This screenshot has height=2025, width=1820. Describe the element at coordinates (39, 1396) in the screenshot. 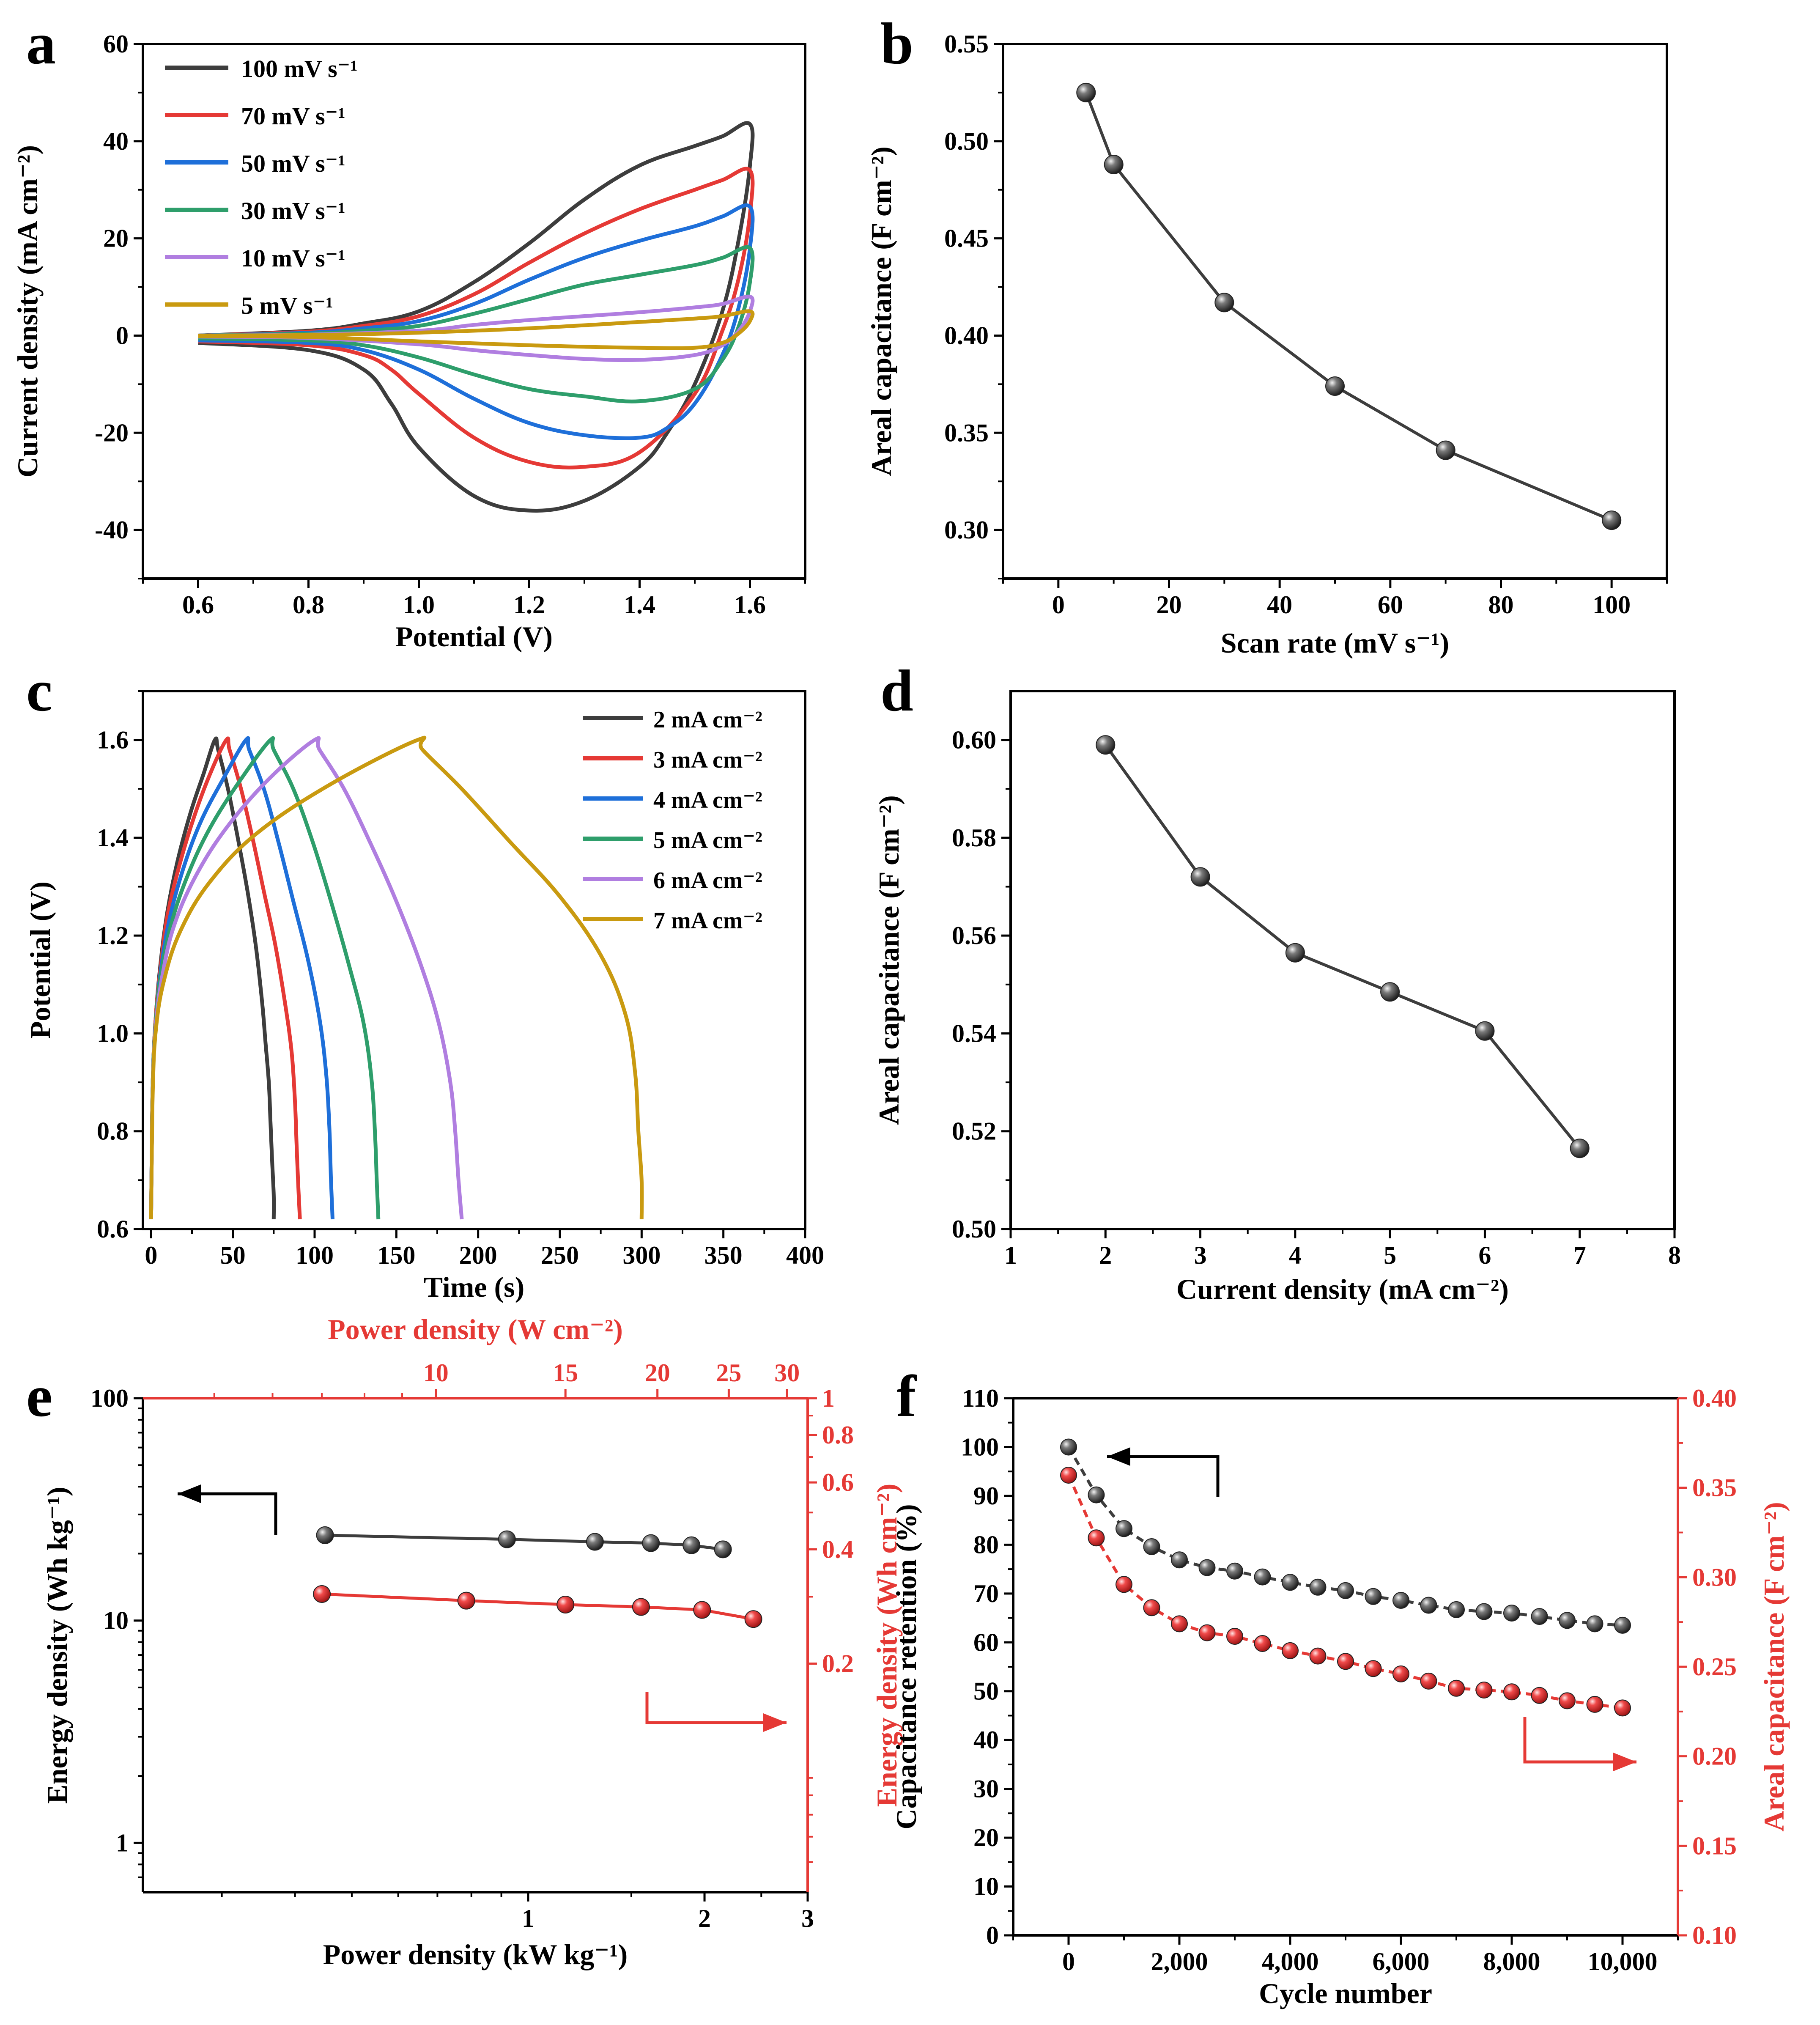

I see `panel-letter: e` at that location.